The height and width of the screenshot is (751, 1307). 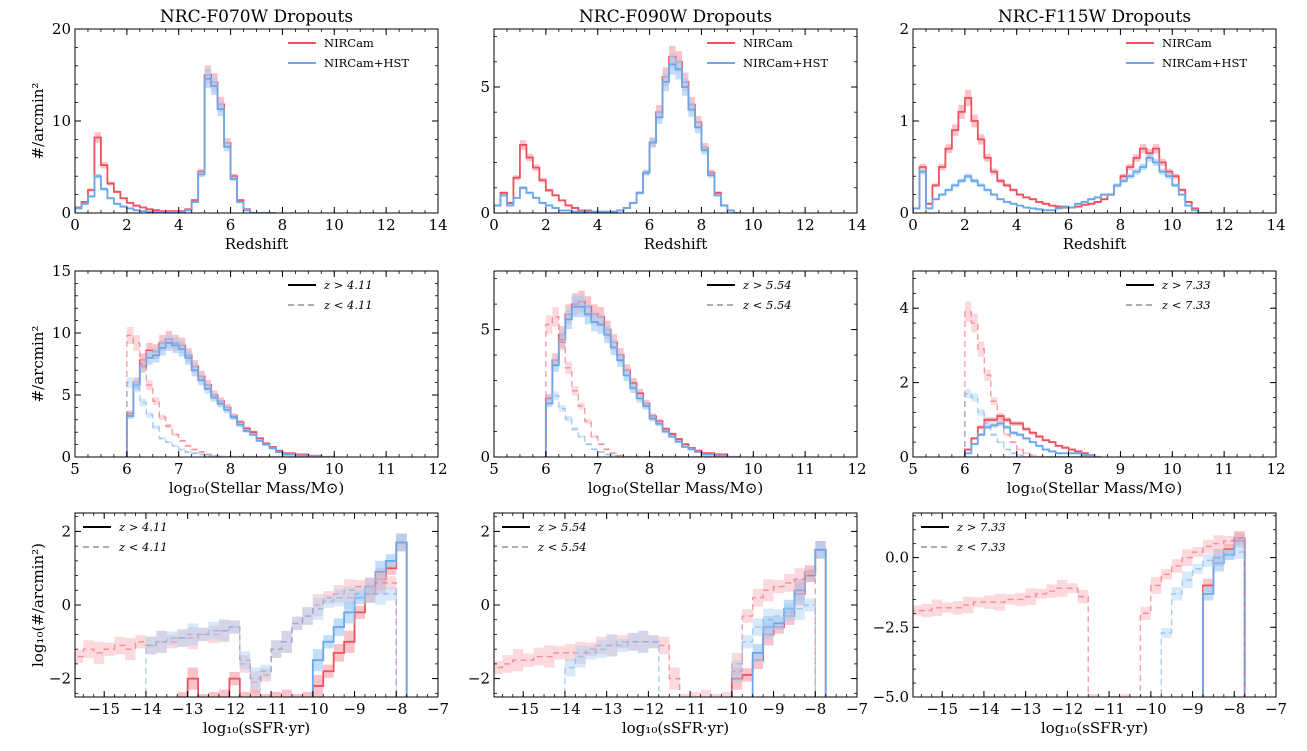 What do you see at coordinates (649, 709) in the screenshot?
I see `x-tick-label: −12` at bounding box center [649, 709].